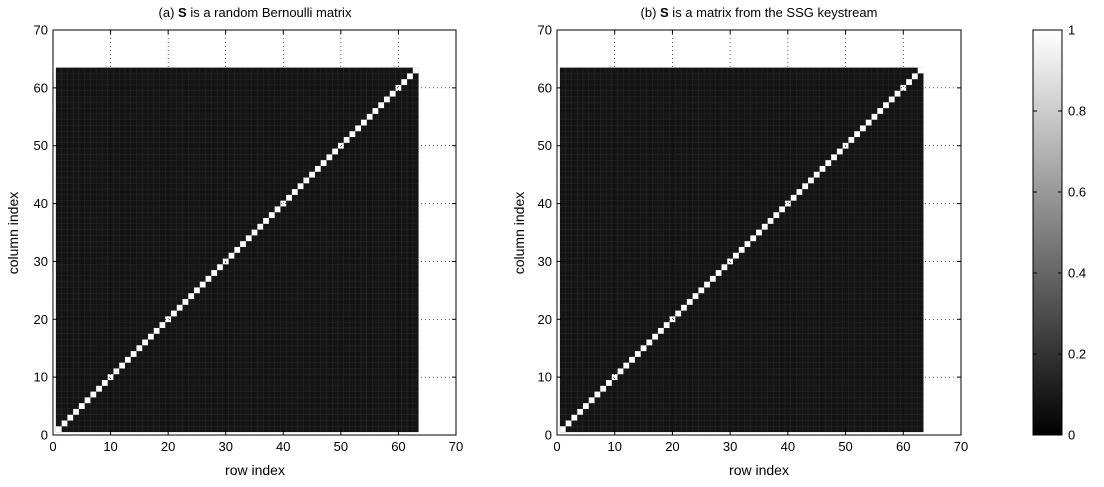 This screenshot has height=487, width=1104. Describe the element at coordinates (672, 446) in the screenshot. I see `x-tick-label: 20` at that location.